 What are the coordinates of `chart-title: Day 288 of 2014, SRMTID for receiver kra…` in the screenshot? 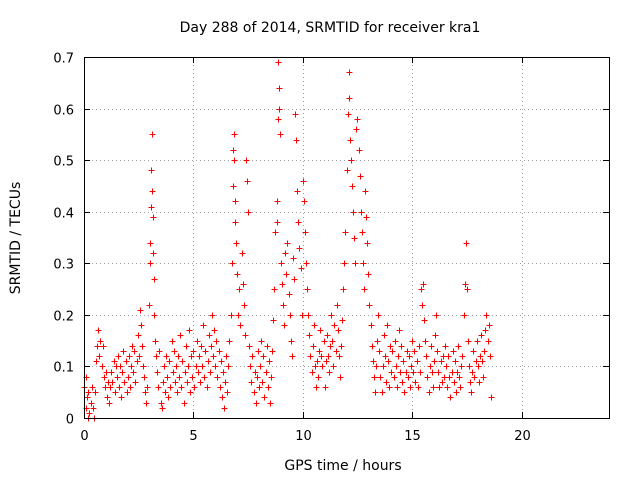 It's located at (330, 28).